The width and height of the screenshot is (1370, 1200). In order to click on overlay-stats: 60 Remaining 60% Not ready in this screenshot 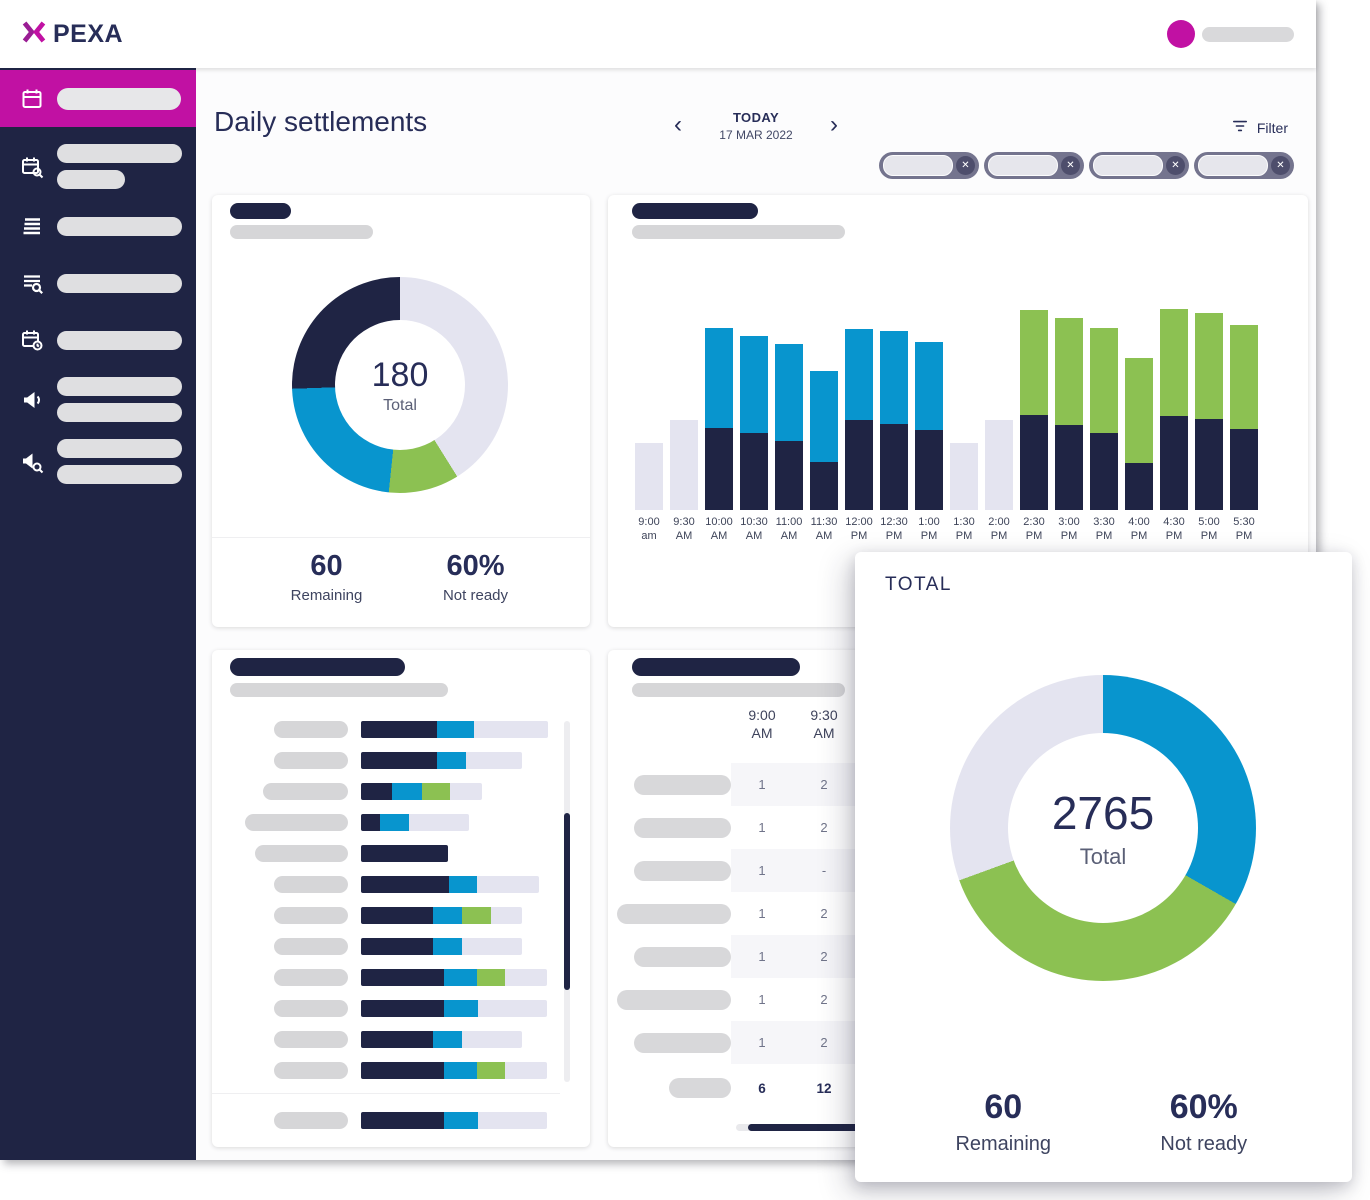, I will do `click(1103, 1116)`.